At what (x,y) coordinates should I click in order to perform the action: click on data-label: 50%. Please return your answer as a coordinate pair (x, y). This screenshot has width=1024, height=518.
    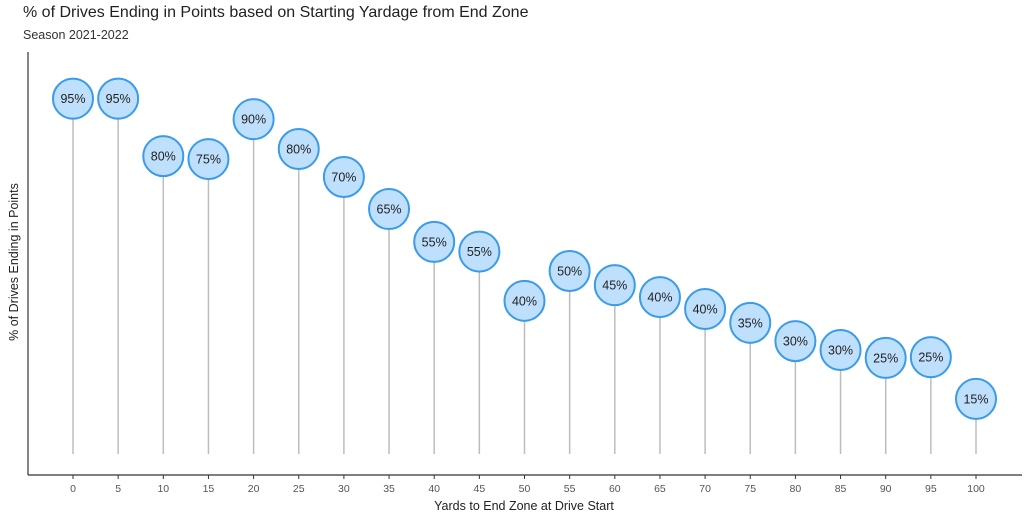
    Looking at the image, I should click on (569, 271).